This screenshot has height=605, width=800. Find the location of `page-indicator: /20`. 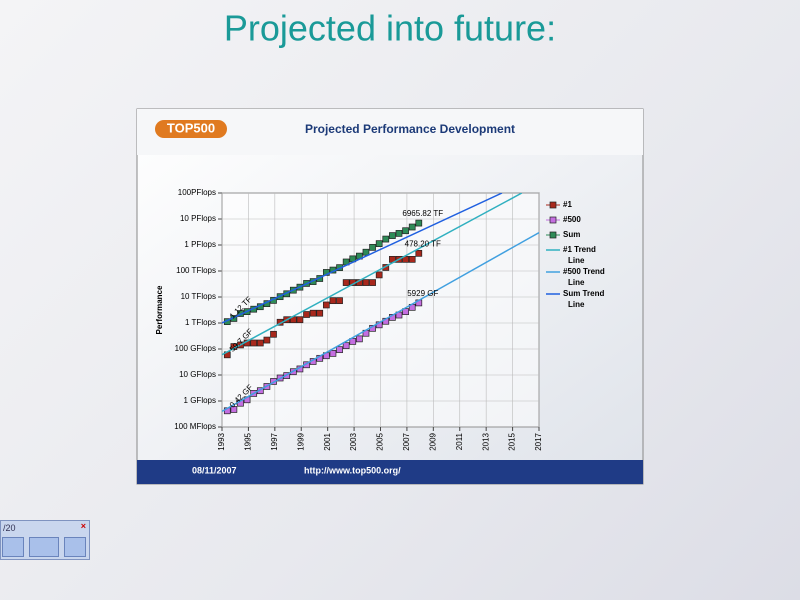

page-indicator: /20 is located at coordinates (9, 528).